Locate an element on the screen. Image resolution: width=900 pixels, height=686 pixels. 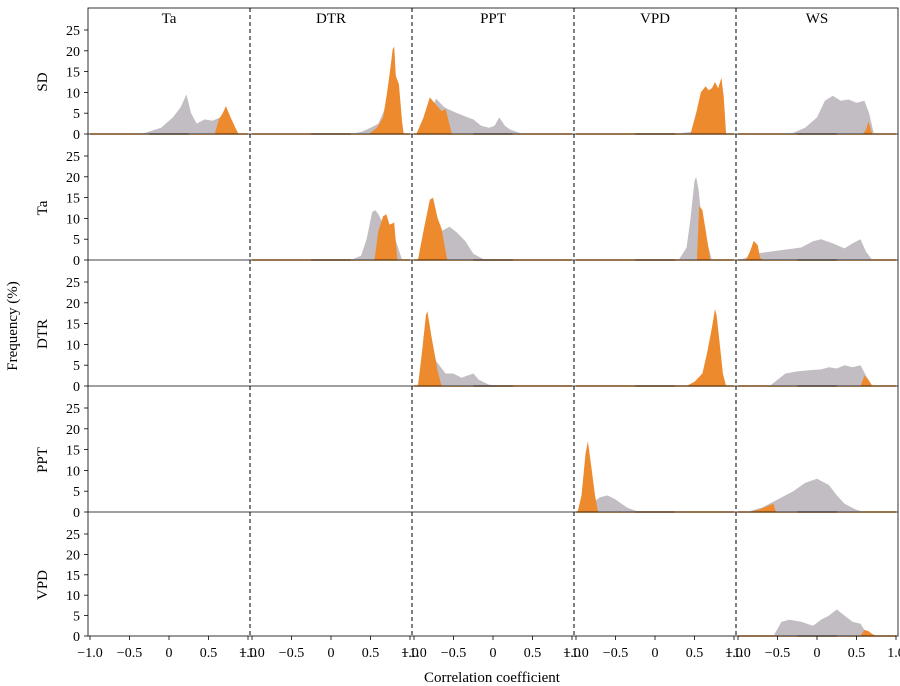
panel-ppt-ws is located at coordinates (817, 495).